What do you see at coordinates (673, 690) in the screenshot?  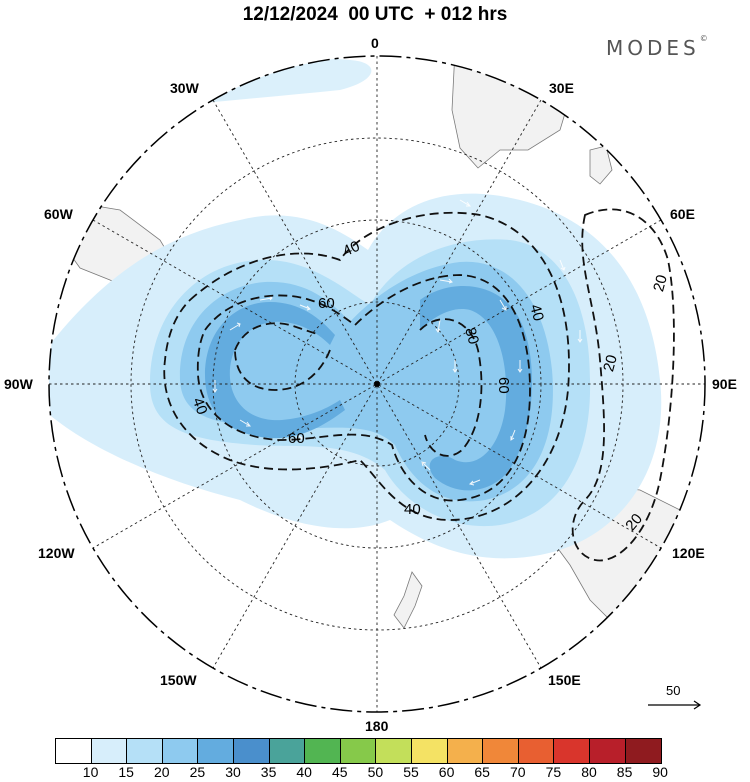 I see `vector-reference-label: 50` at bounding box center [673, 690].